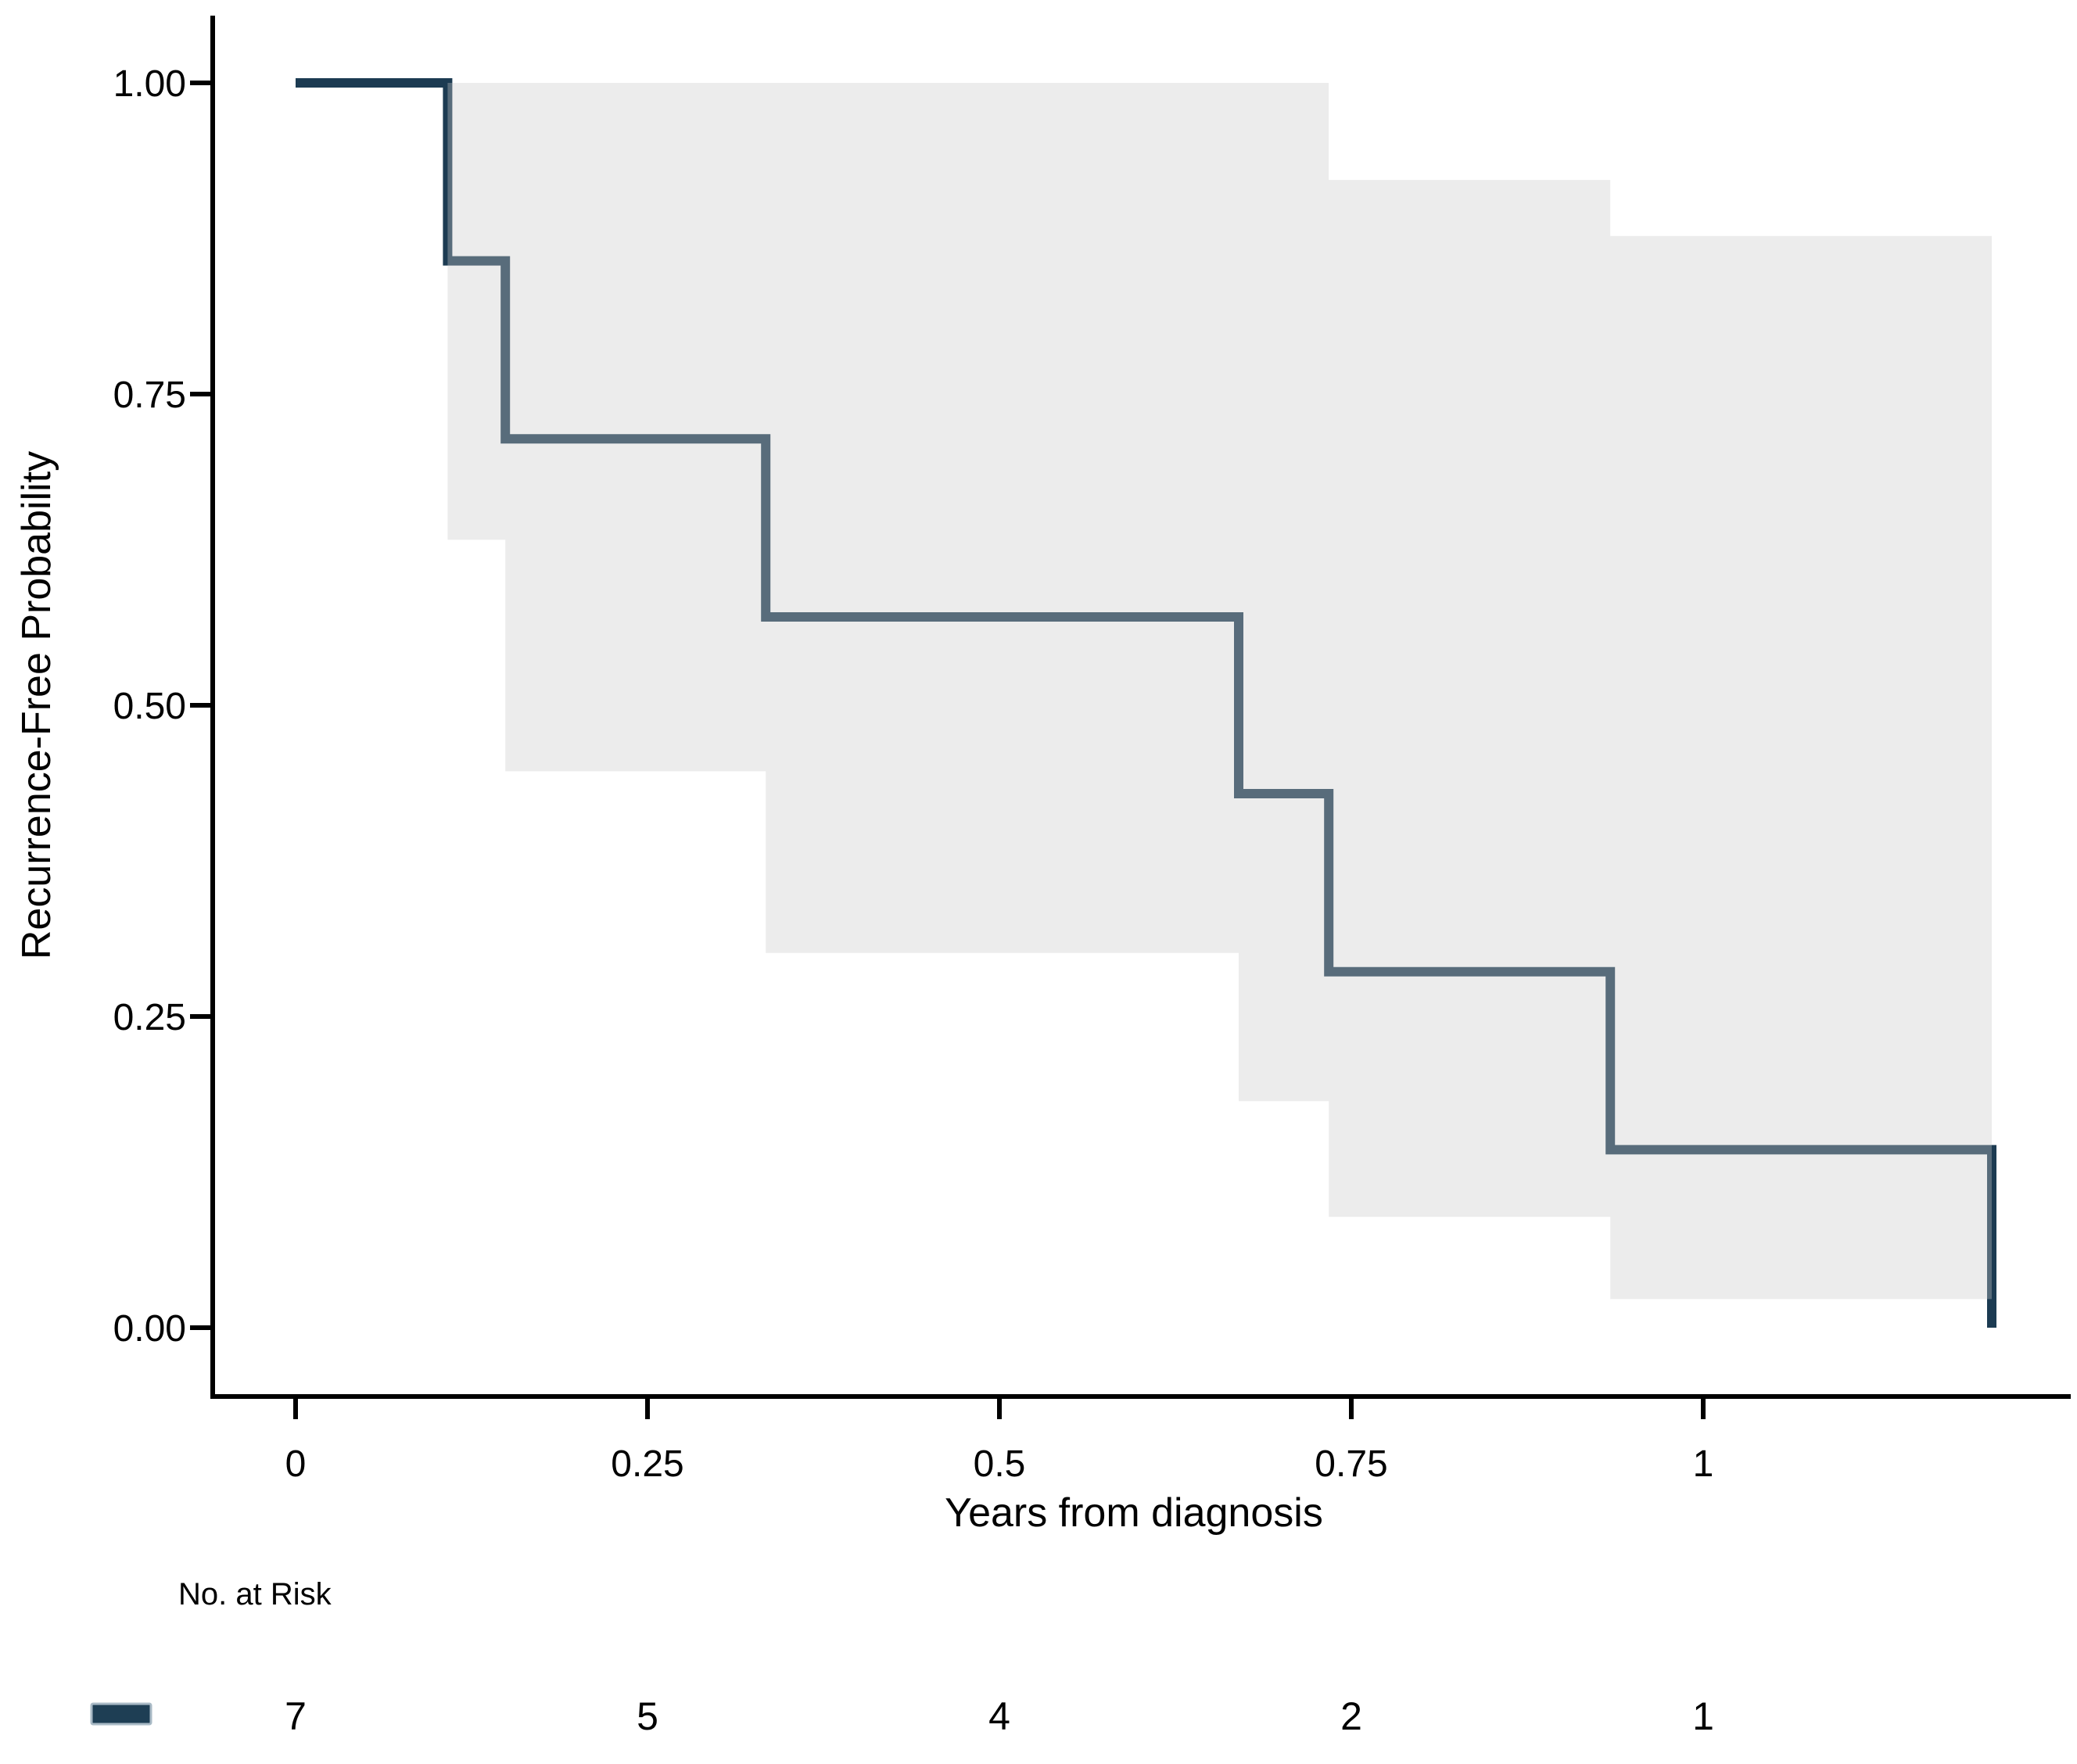  I want to click on risk-count: 2, so click(1351, 1716).